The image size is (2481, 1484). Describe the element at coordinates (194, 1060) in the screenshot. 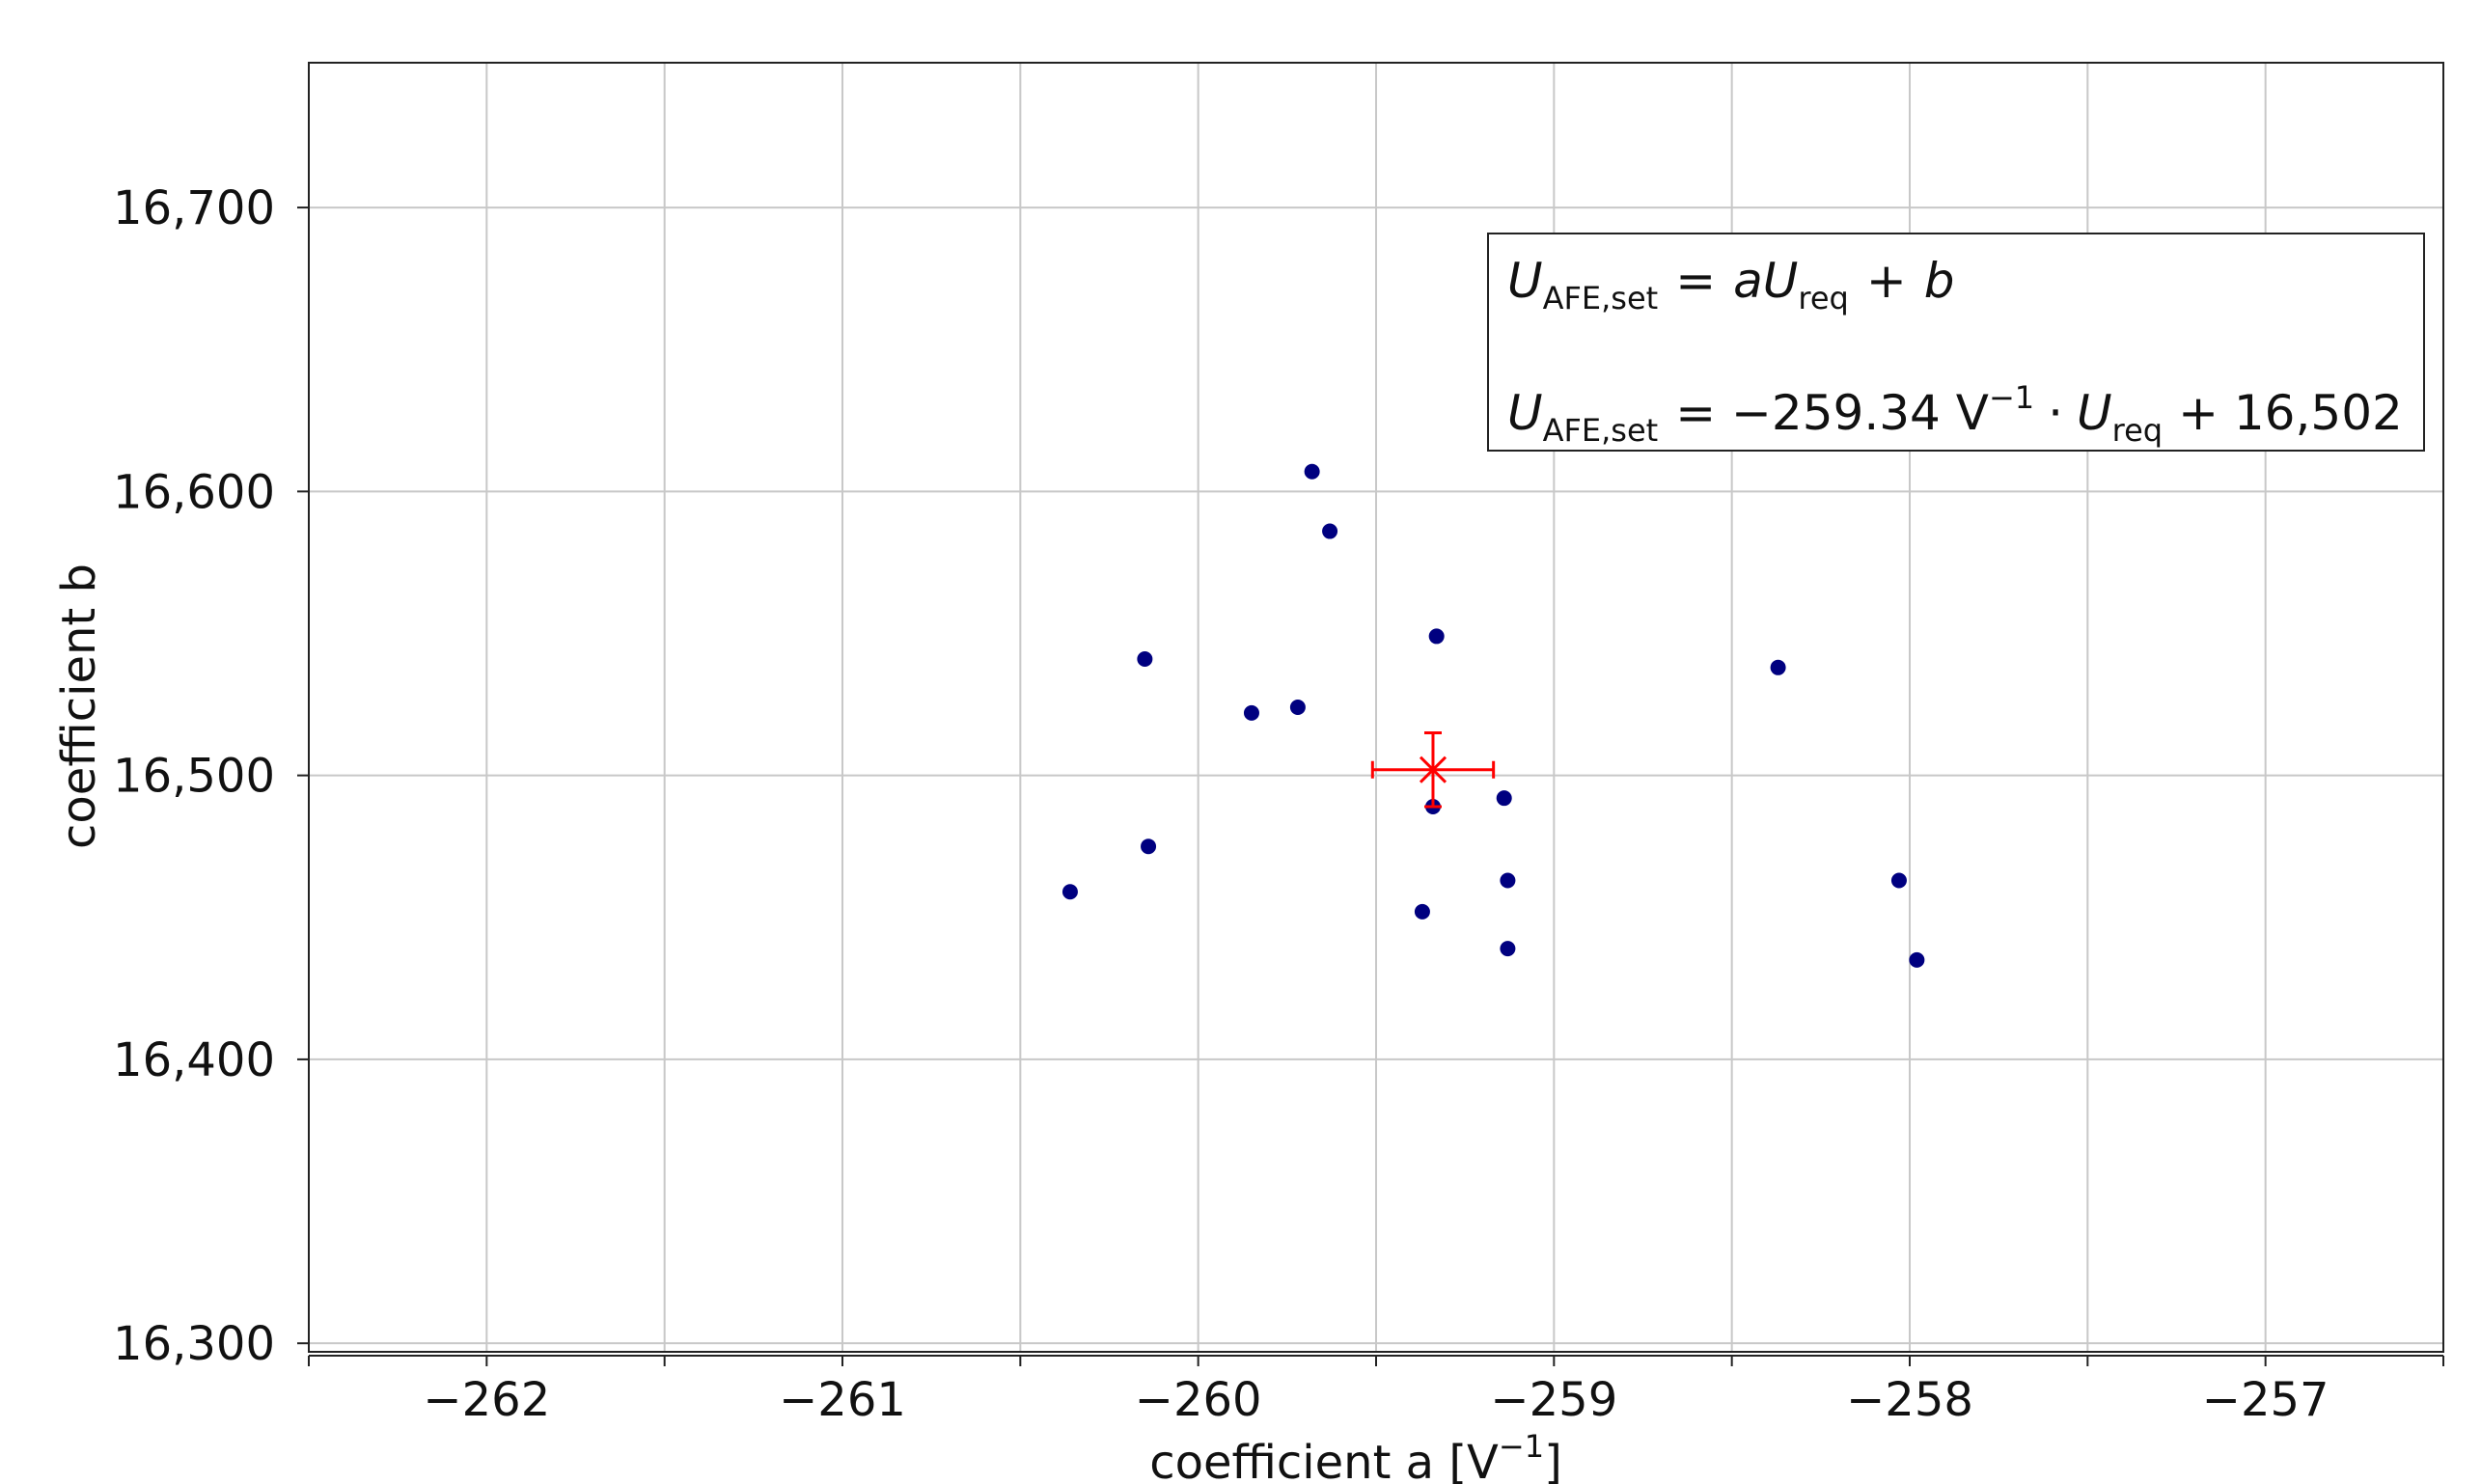

I see `y-tick-label: 16,400` at that location.